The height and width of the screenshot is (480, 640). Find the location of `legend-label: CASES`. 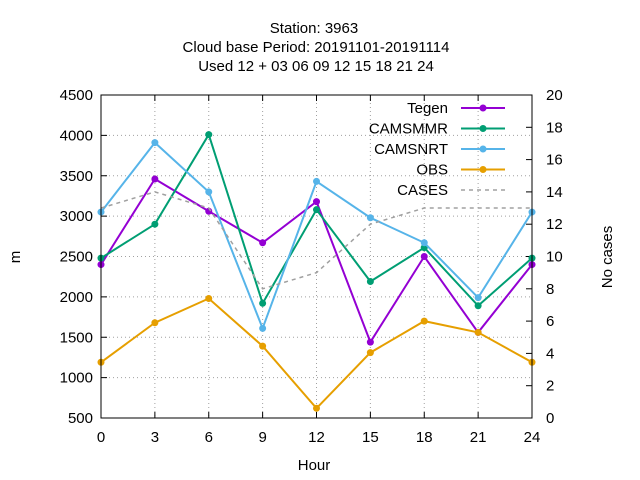

legend-label: CASES is located at coordinates (422, 190).